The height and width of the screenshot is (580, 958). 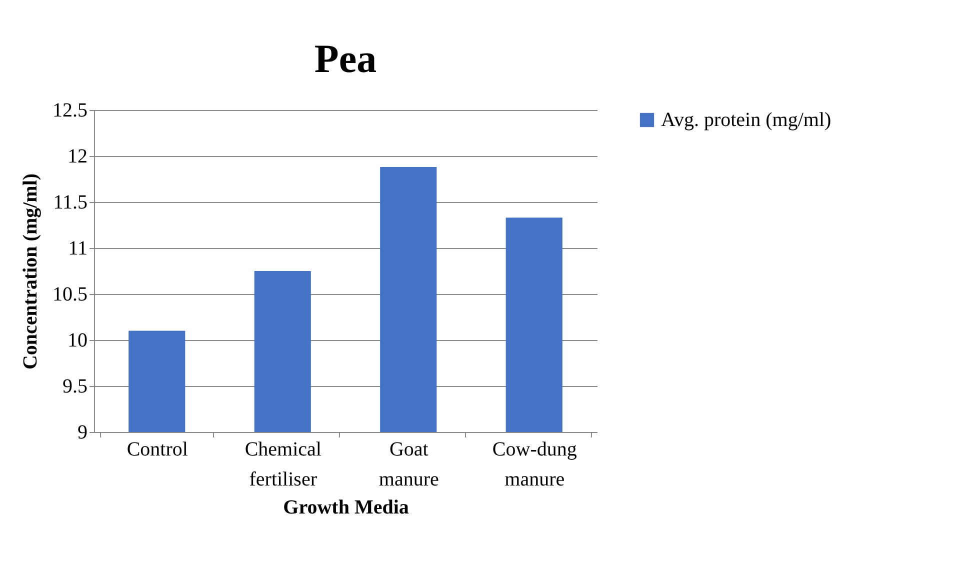 I want to click on x-tick-label: Goat manure, so click(x=408, y=464).